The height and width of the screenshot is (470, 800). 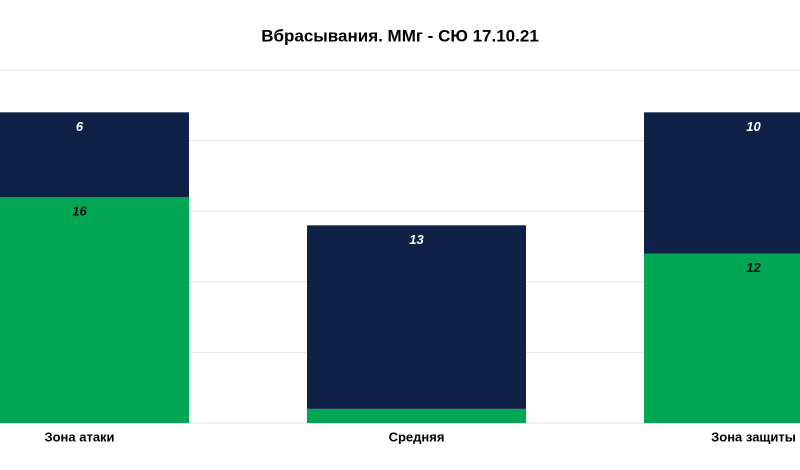 What do you see at coordinates (417, 436) in the screenshot?
I see `x-tick-label: Средняя` at bounding box center [417, 436].